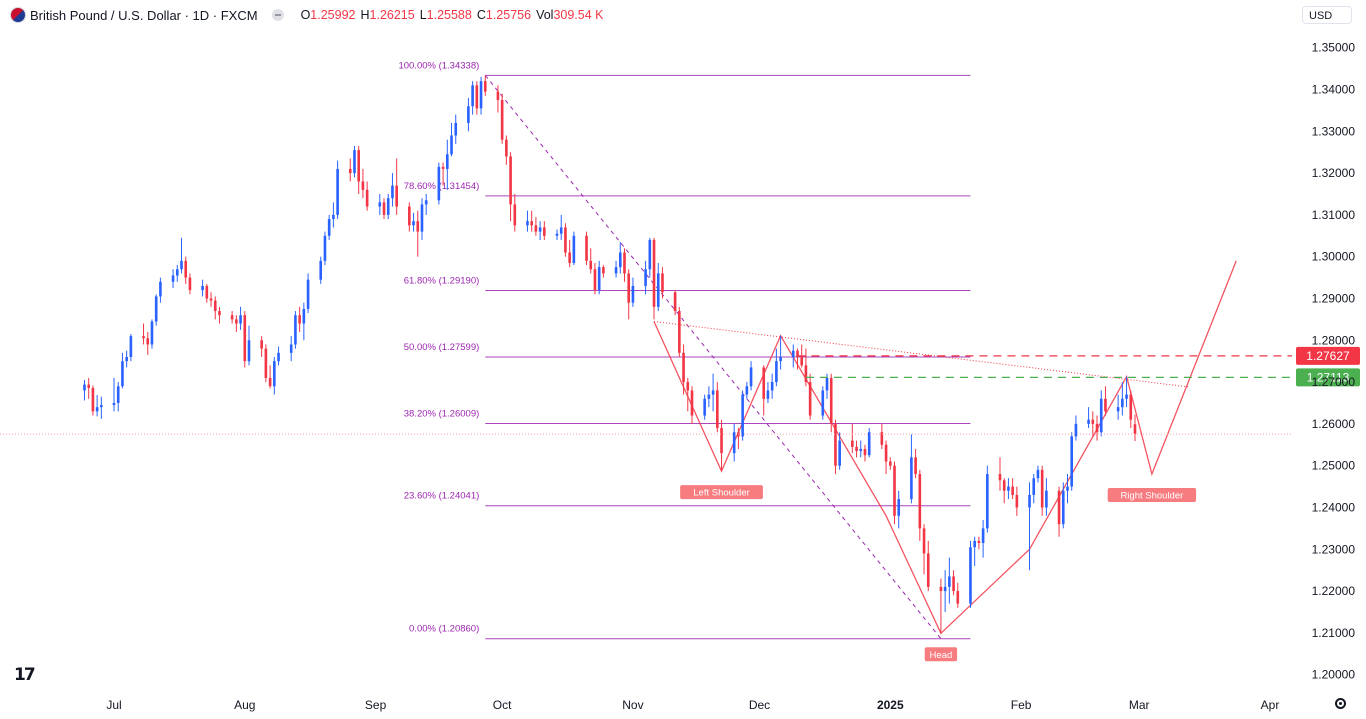 This screenshot has height=719, width=1366. What do you see at coordinates (277, 15) in the screenshot?
I see `market-status-icon` at bounding box center [277, 15].